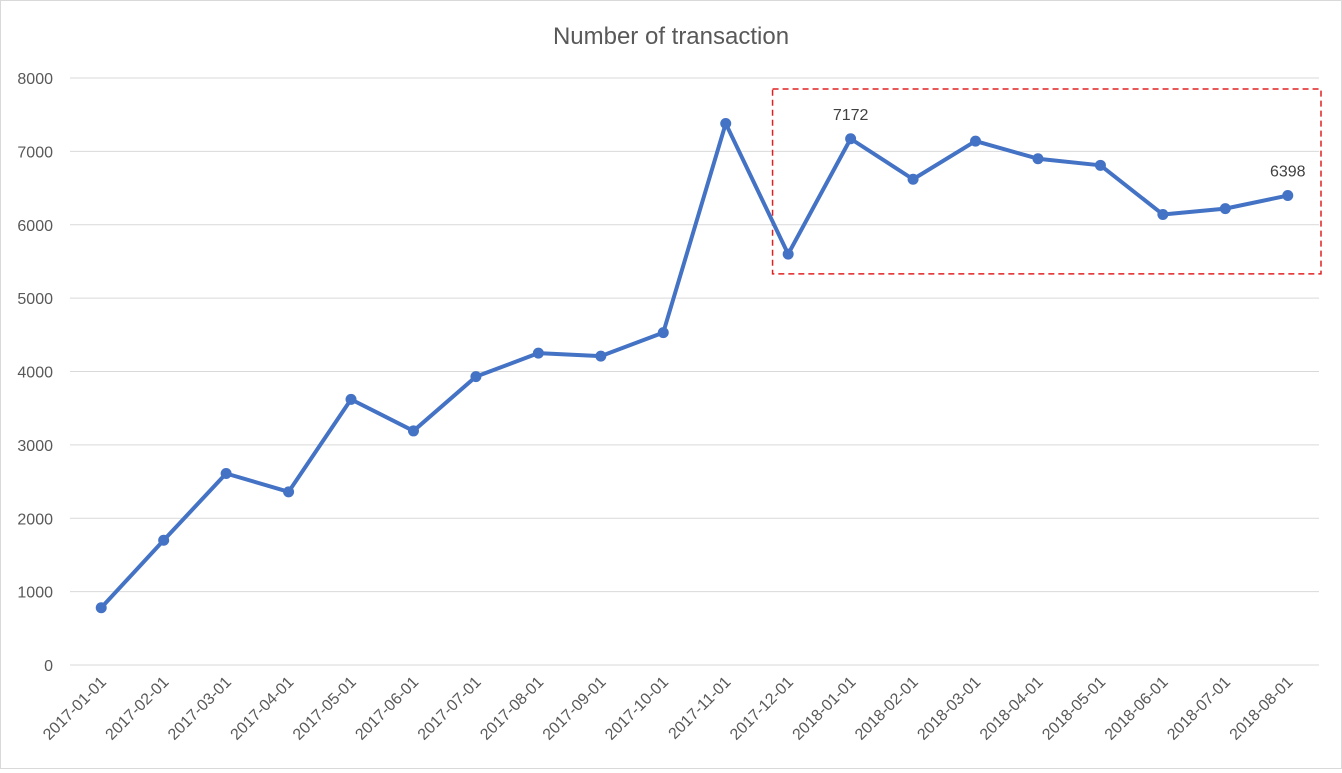  Describe the element at coordinates (671, 36) in the screenshot. I see `chart-title: Number of transaction` at that location.